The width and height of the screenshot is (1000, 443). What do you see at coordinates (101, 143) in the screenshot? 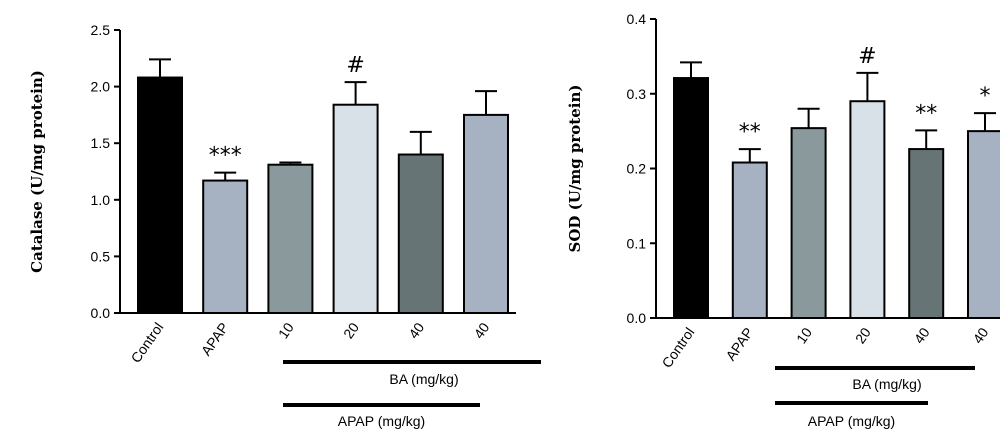
I see `y-tick-label: 1.5` at bounding box center [101, 143].